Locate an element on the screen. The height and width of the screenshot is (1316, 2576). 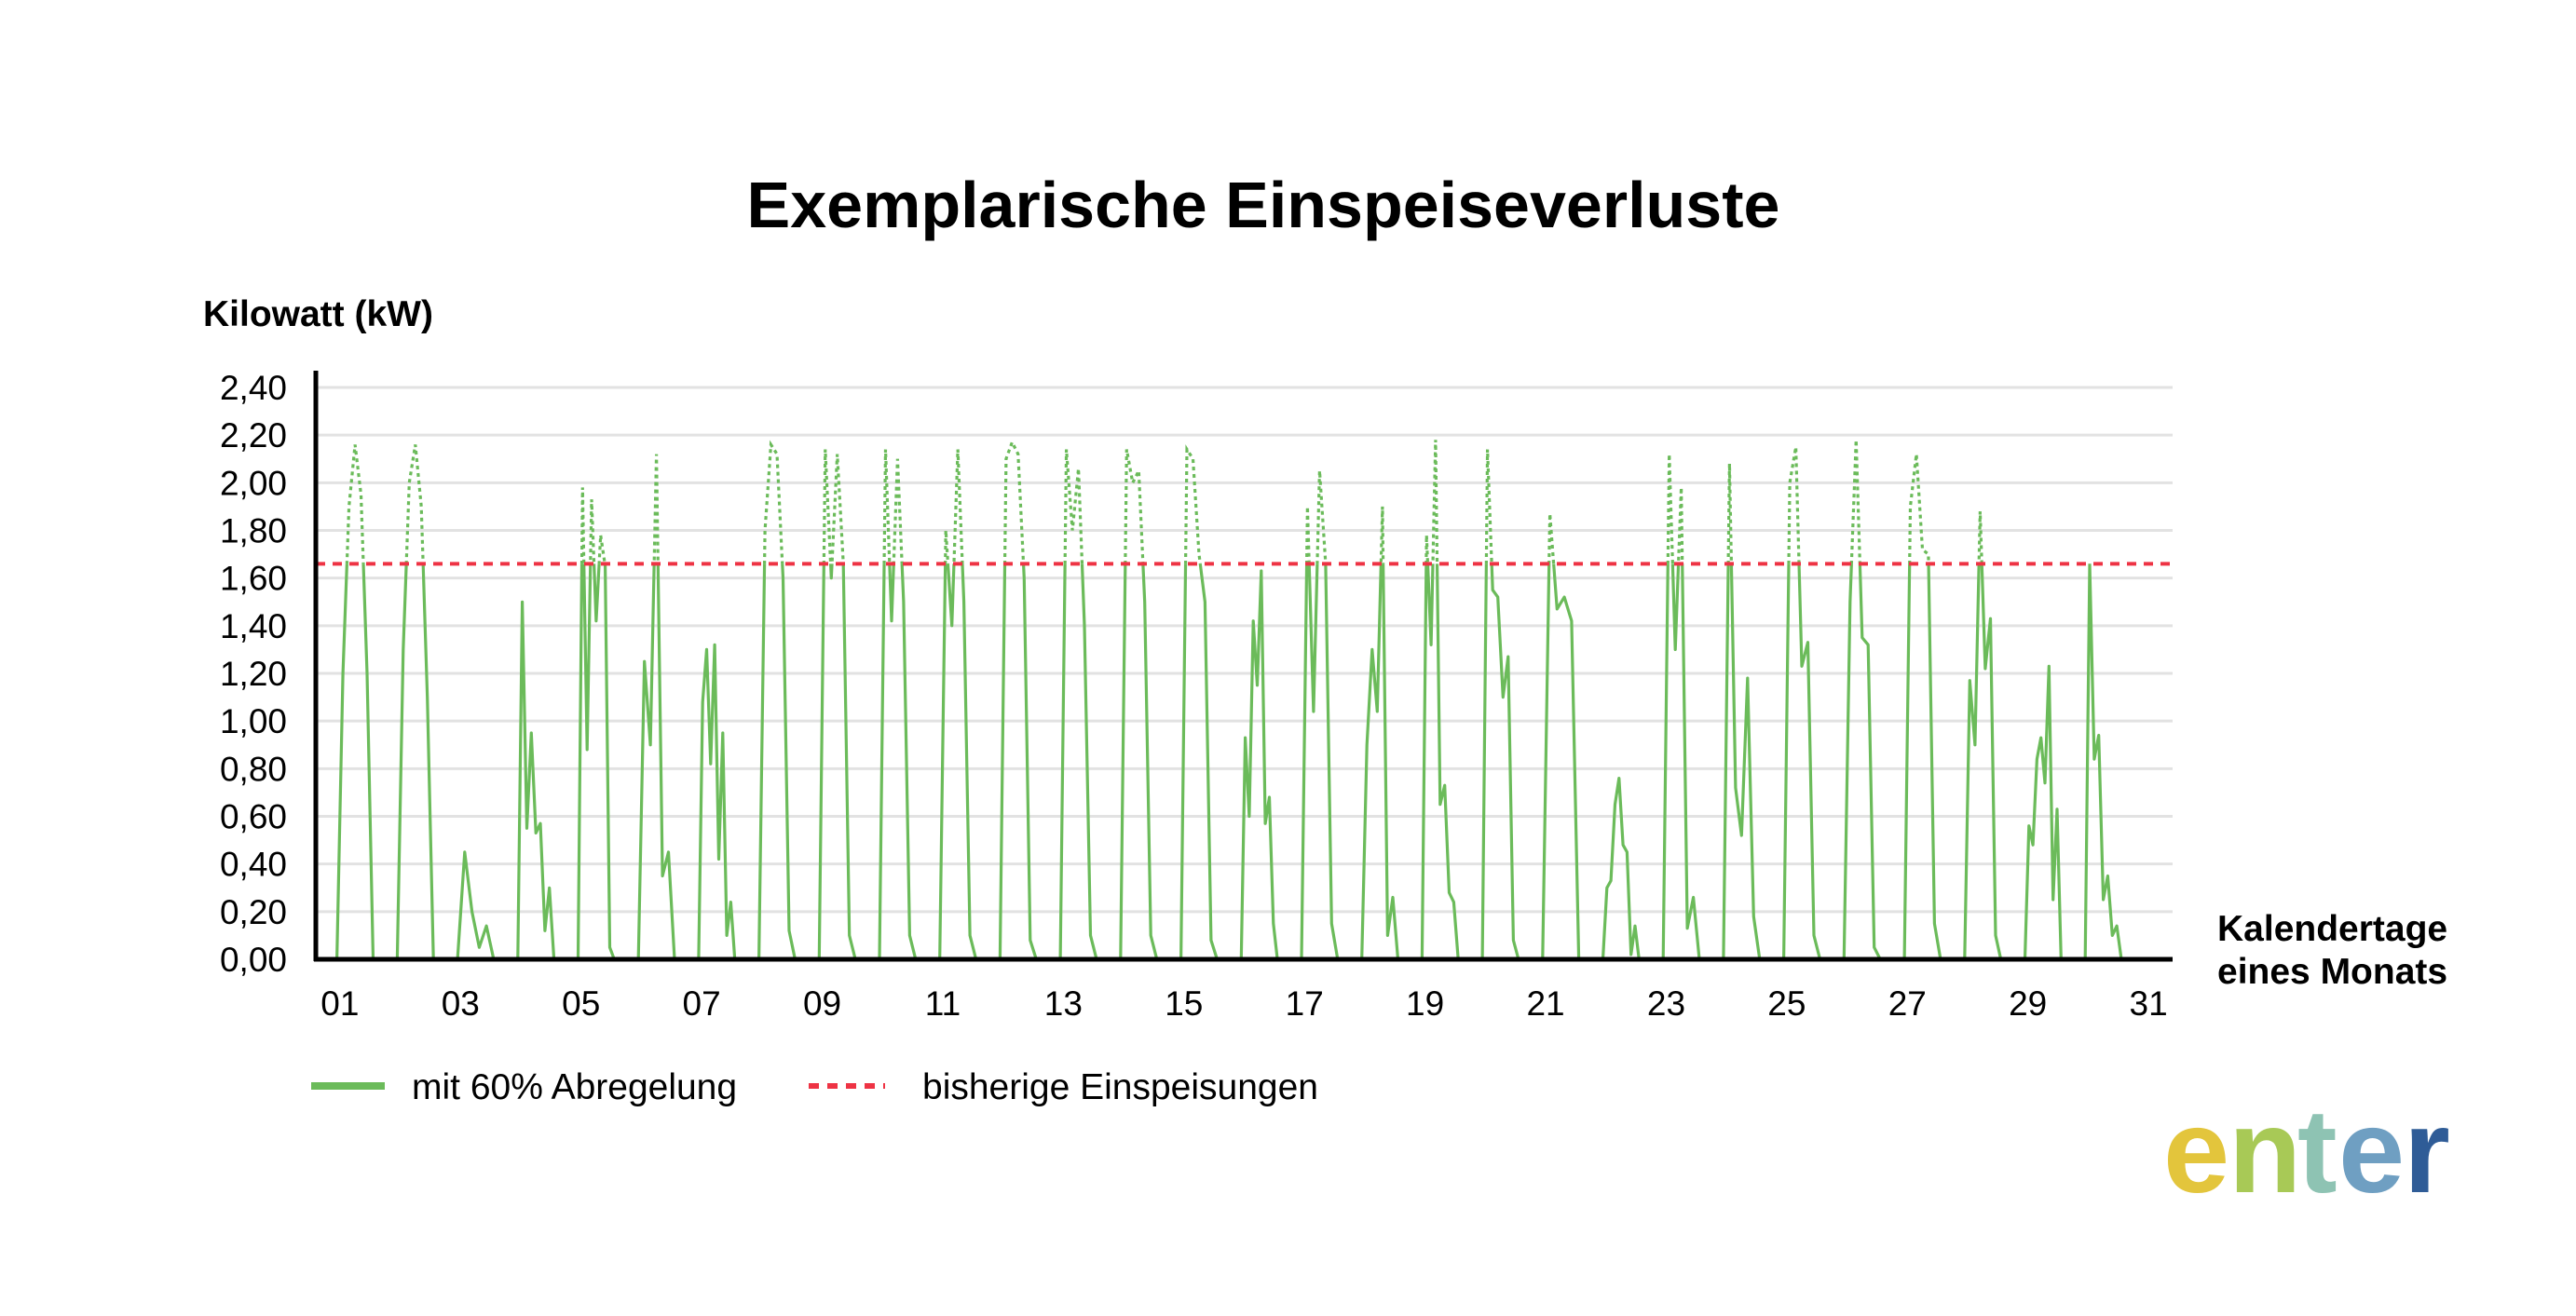
y-tick-label: 0,60 is located at coordinates (253, 817).